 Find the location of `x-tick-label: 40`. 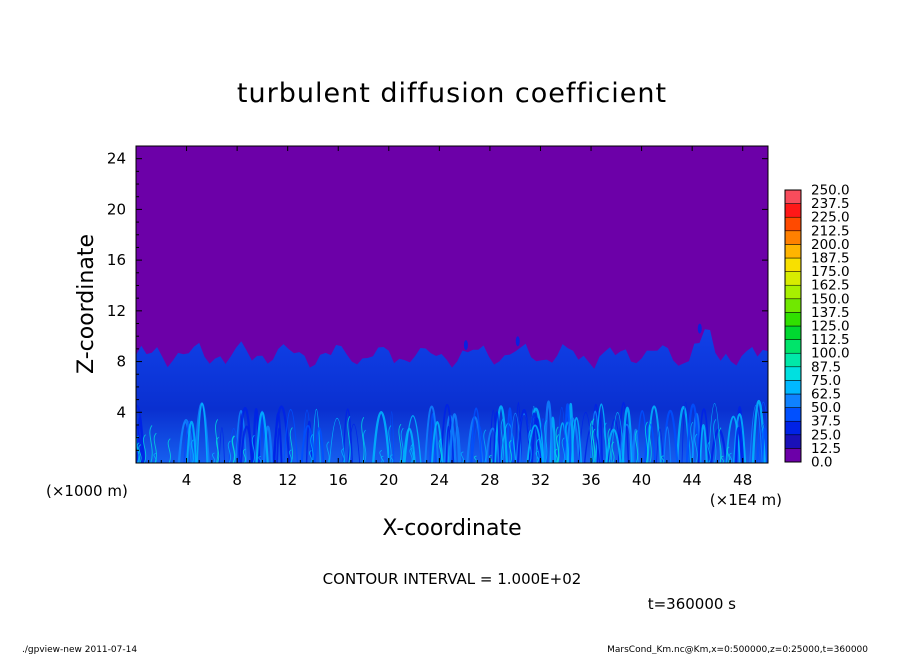

x-tick-label: 40 is located at coordinates (641, 480).